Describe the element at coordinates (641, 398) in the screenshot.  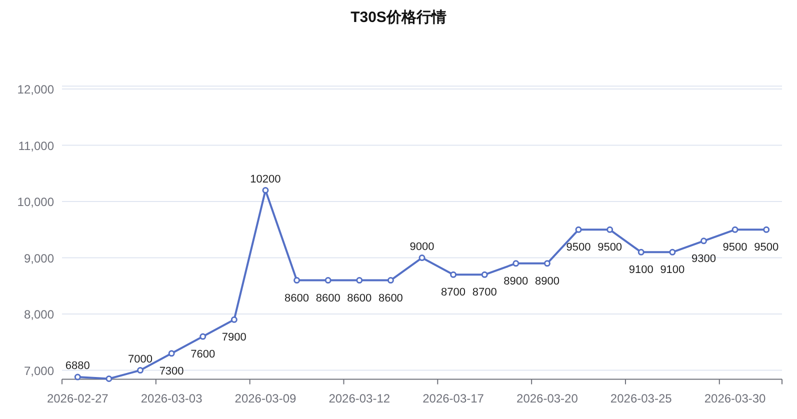
I see `x-tick-label: 2026-03-25` at that location.